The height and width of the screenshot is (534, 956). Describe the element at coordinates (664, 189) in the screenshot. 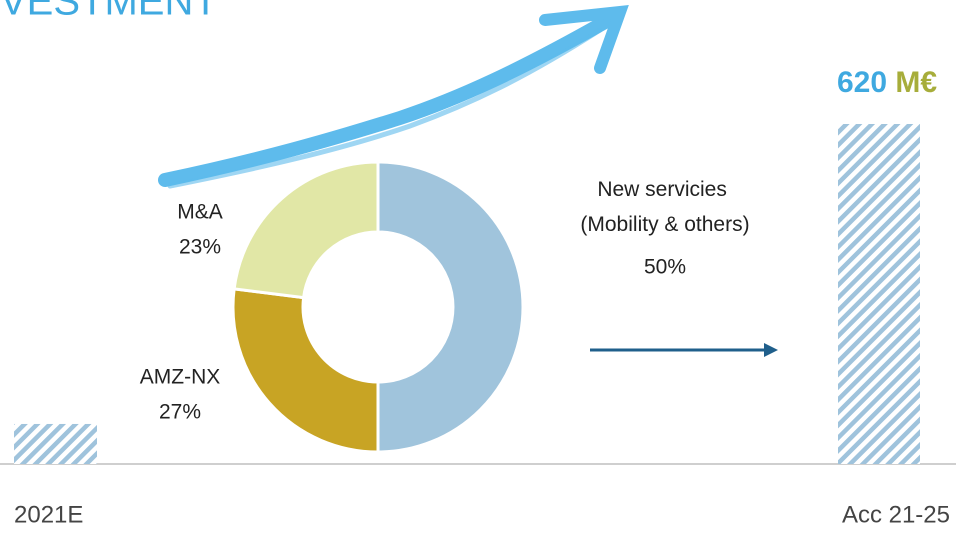

I see `label-line: New servicies` at that location.